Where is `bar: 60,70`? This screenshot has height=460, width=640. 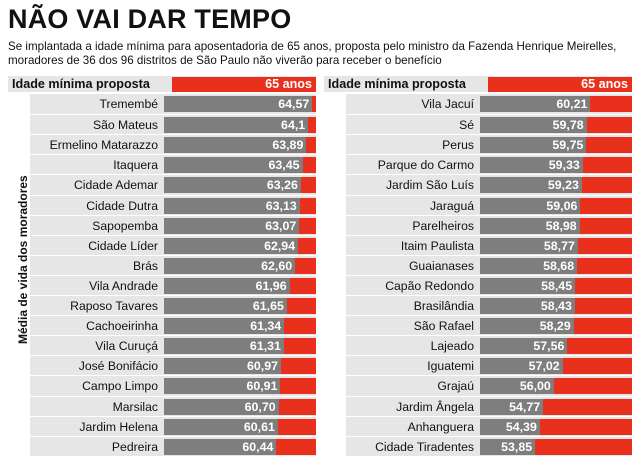 bar: 60,70 is located at coordinates (221, 406).